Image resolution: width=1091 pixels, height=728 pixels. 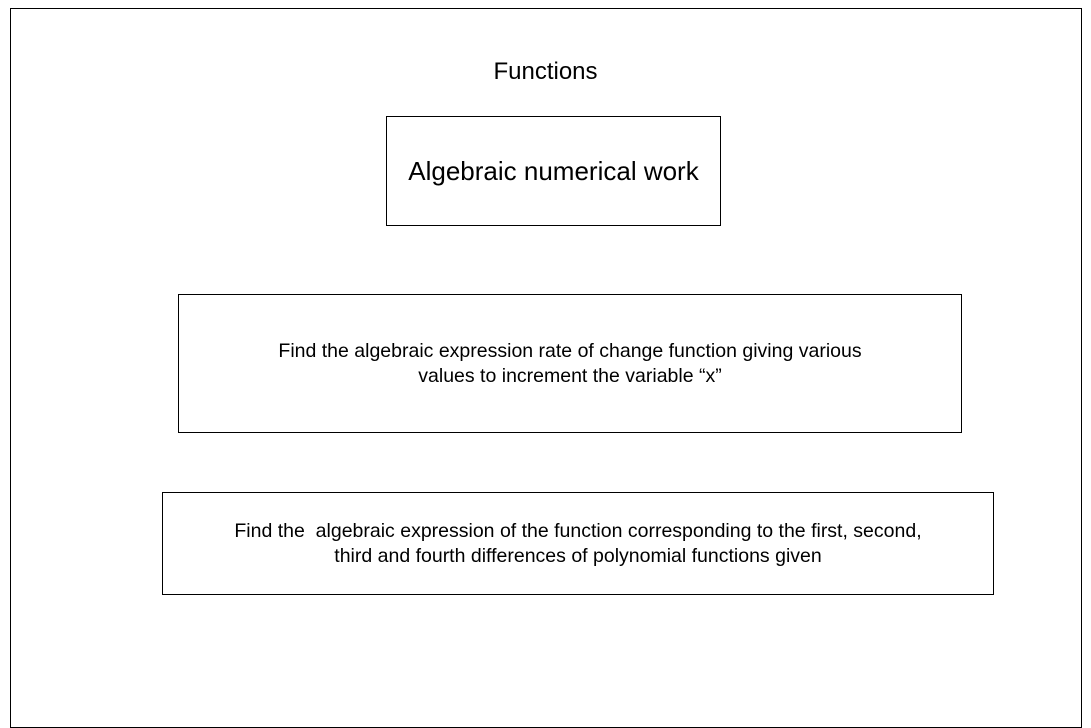 What do you see at coordinates (570, 375) in the screenshot?
I see `box-text: values to increment the variable “x”` at bounding box center [570, 375].